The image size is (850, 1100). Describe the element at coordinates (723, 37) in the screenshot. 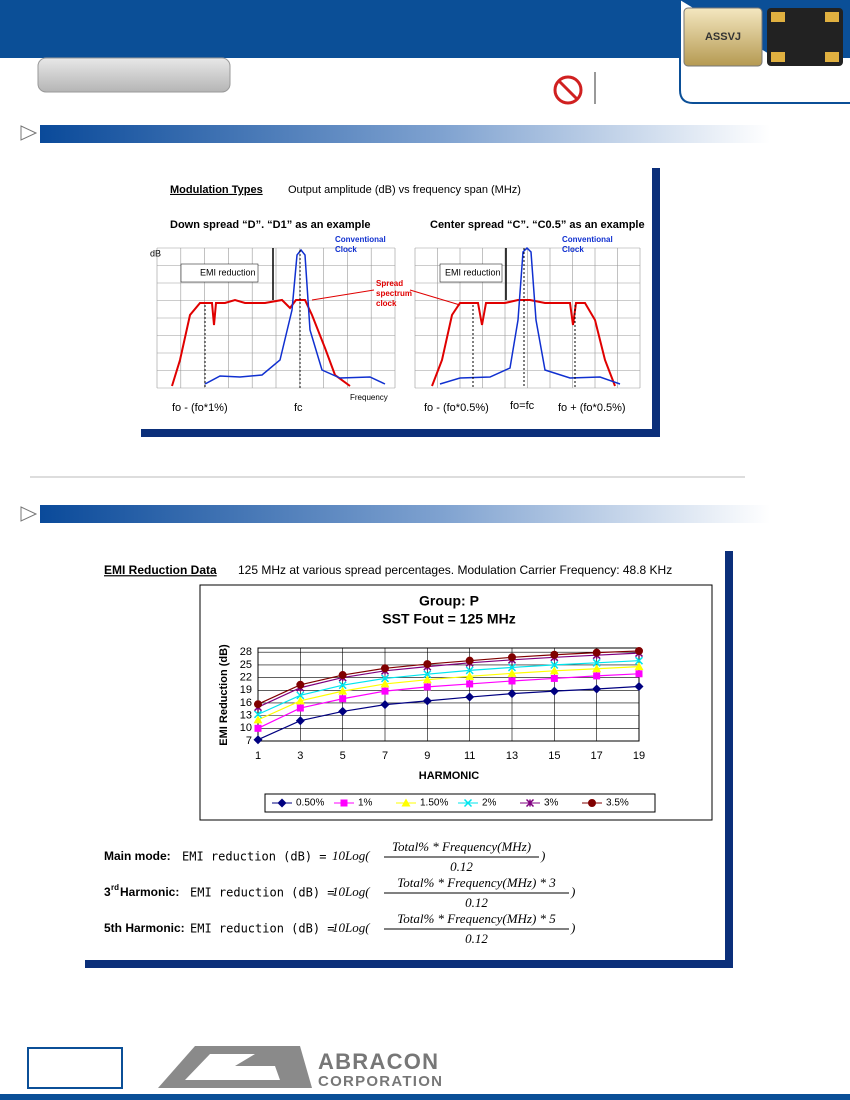

I see `chip-top` at that location.